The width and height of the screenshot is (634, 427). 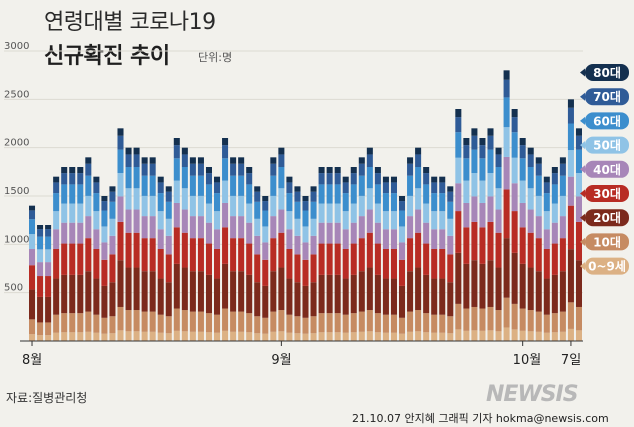 What do you see at coordinates (607, 242) in the screenshot?
I see `legend-label: 10대` at bounding box center [607, 242].